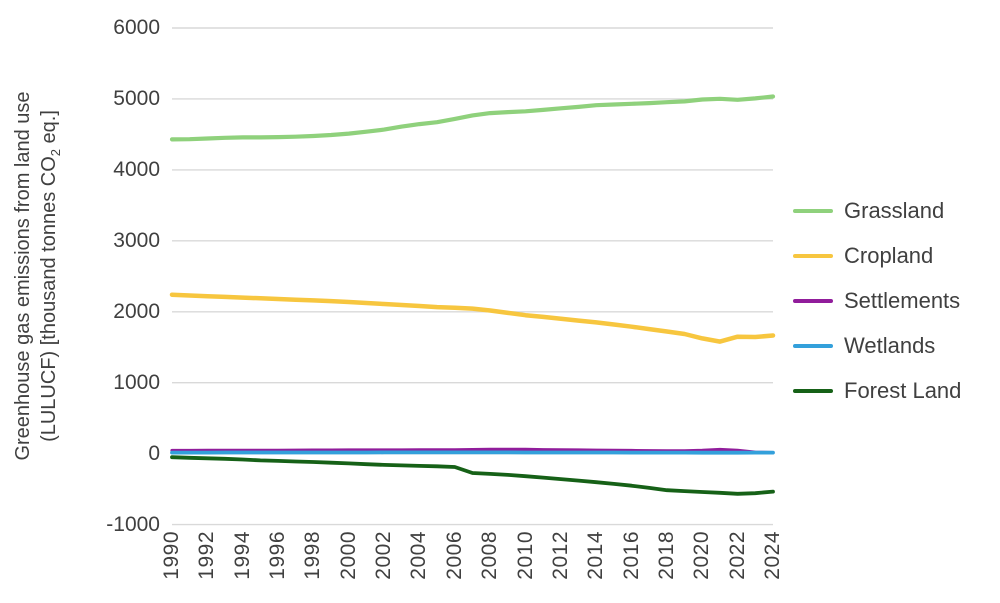  I want to click on x-tick-label-2002: 2002, so click(384, 555).